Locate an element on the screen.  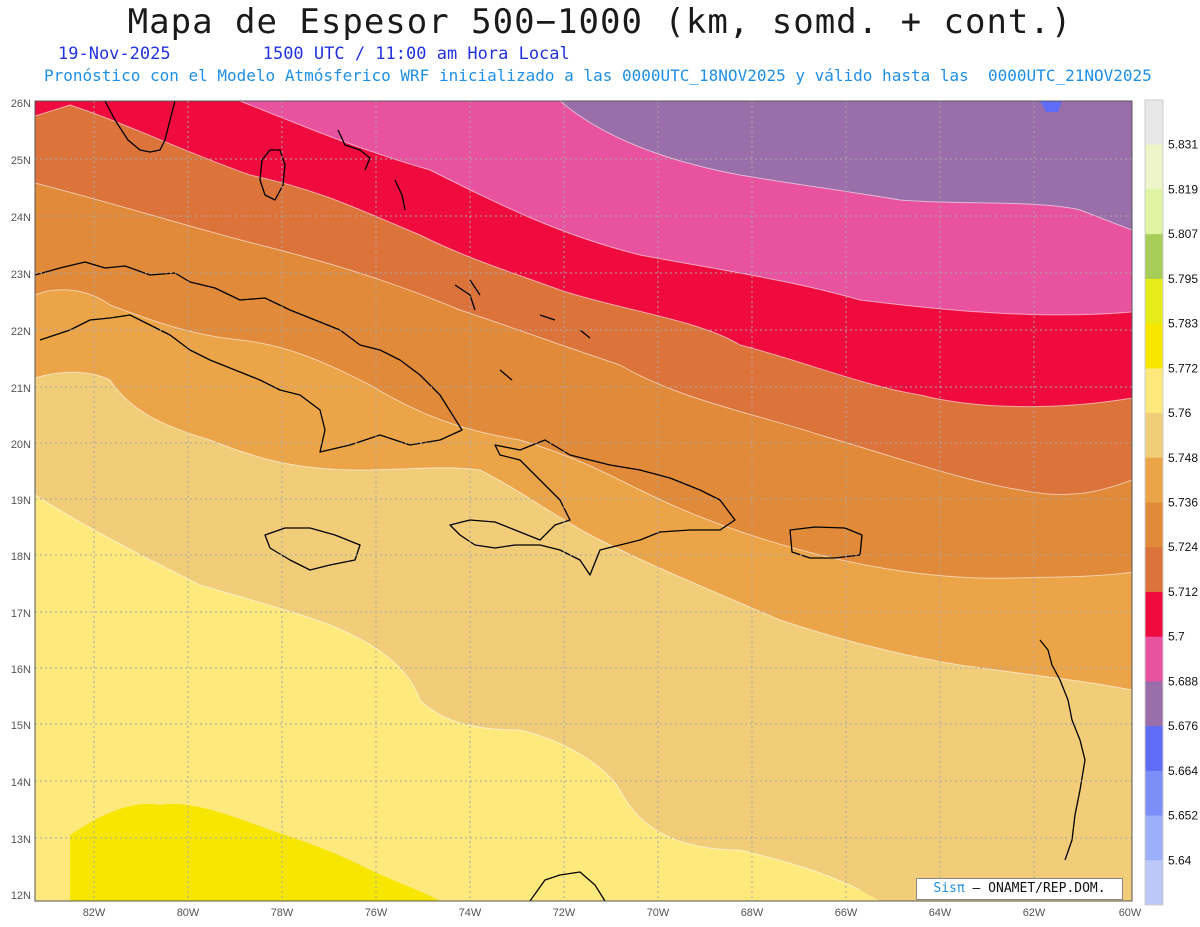
colorbar is located at coordinates (1154, 503).